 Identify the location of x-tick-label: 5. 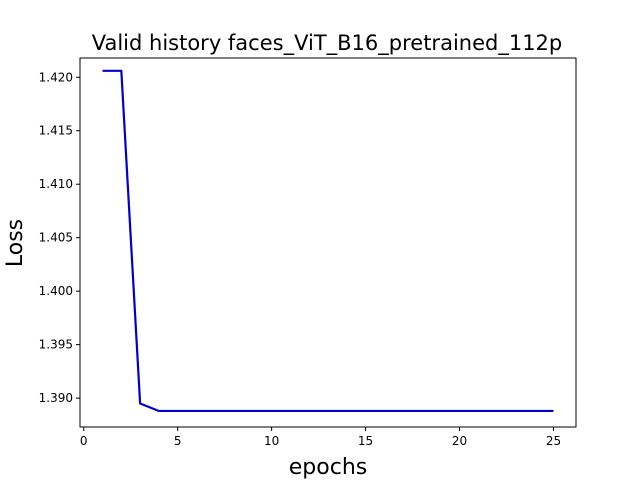
(178, 441).